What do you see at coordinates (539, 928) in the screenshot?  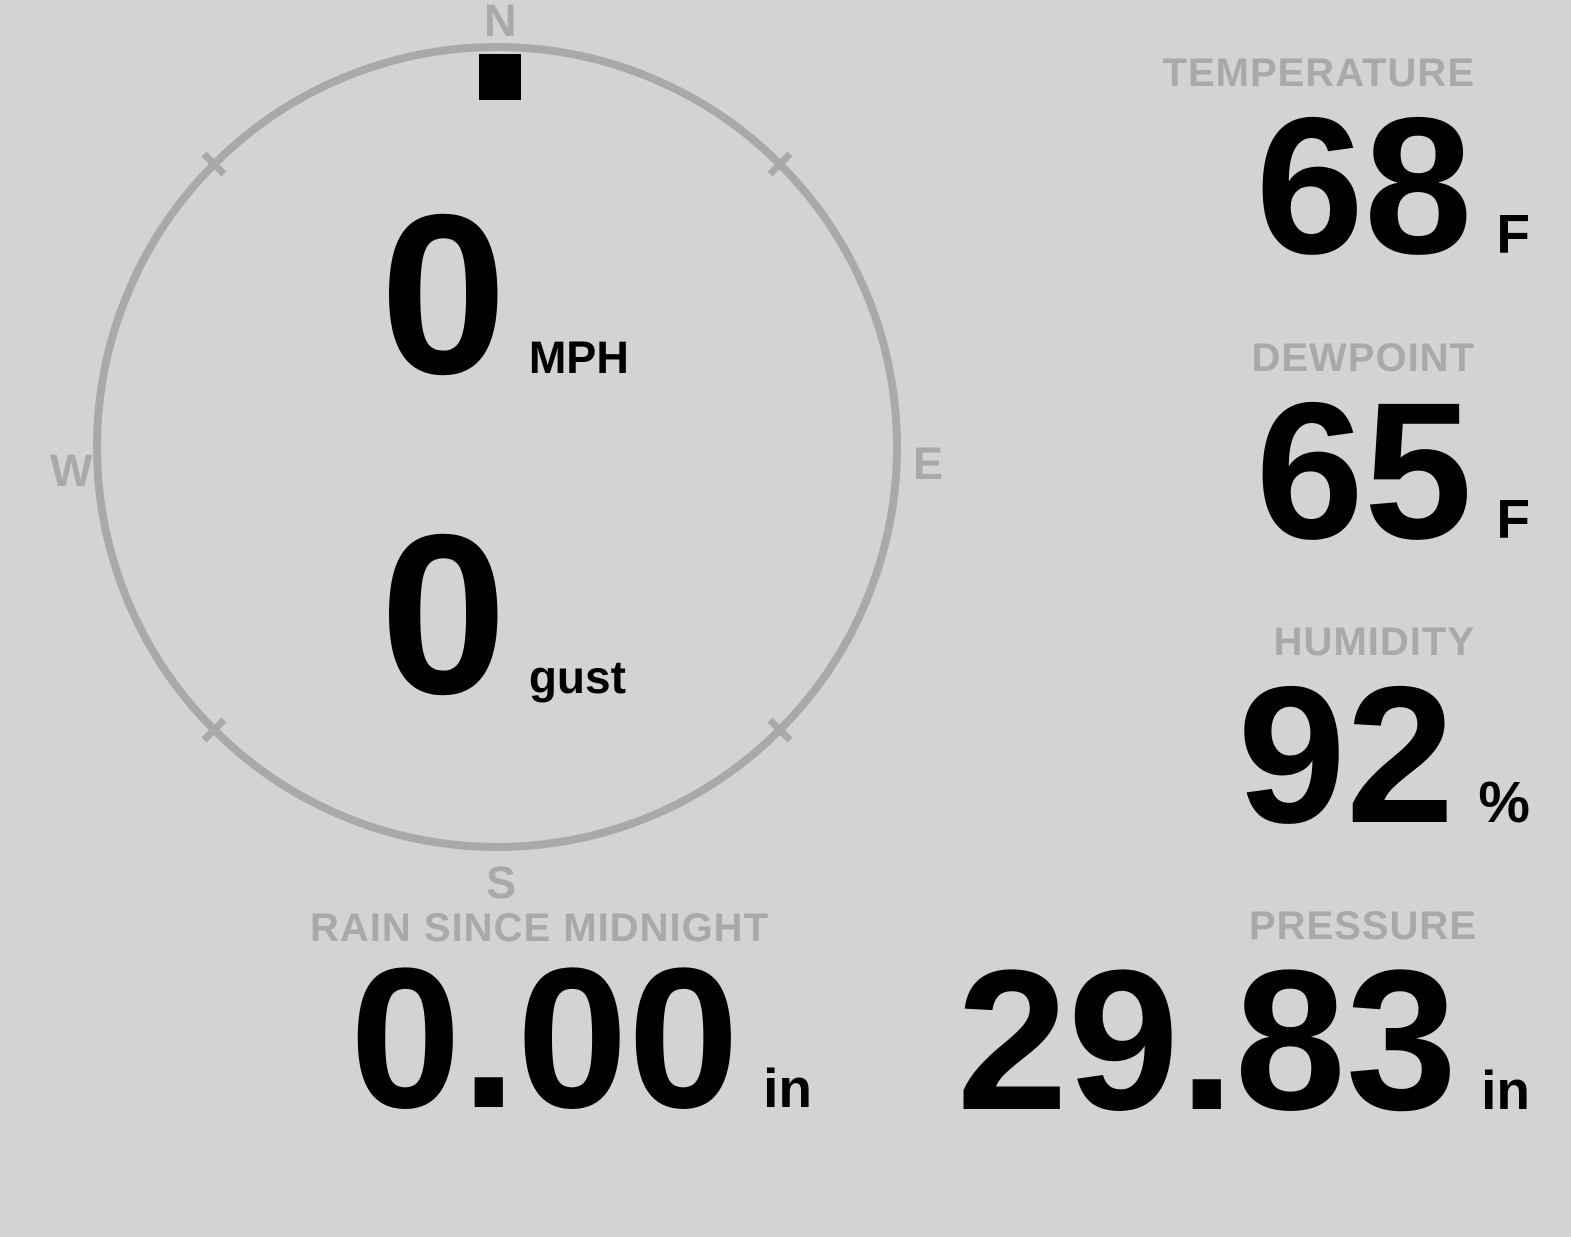 I see `rain-label: RAIN SINCE MIDNIGHT` at bounding box center [539, 928].